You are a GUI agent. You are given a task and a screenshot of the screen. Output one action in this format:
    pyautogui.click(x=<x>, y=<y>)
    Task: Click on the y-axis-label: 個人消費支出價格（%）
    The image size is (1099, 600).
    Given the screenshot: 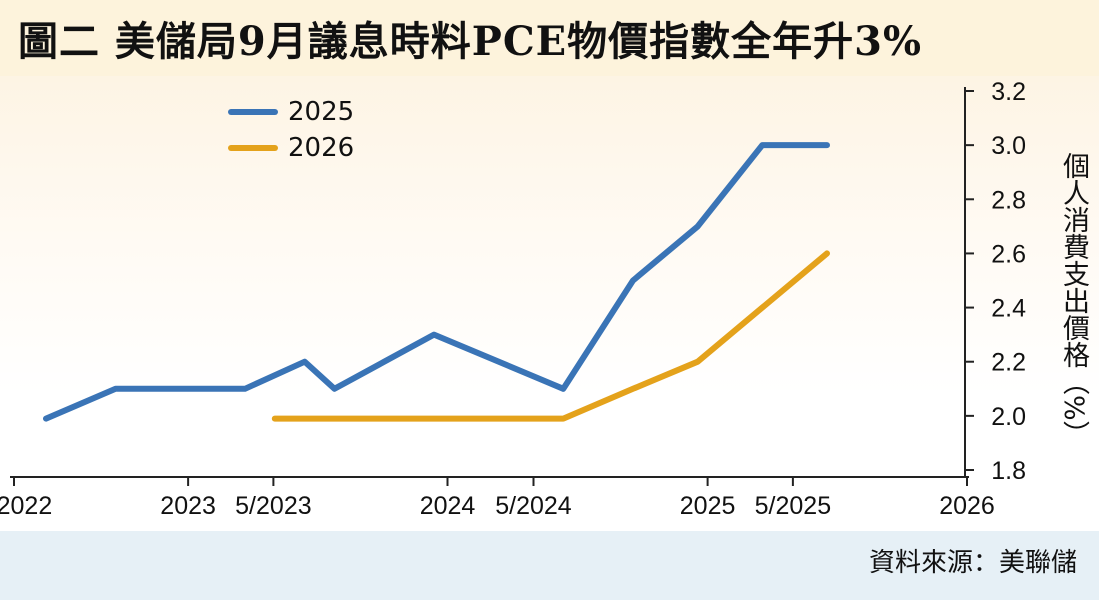 What is the action you would take?
    pyautogui.click(x=1073, y=300)
    